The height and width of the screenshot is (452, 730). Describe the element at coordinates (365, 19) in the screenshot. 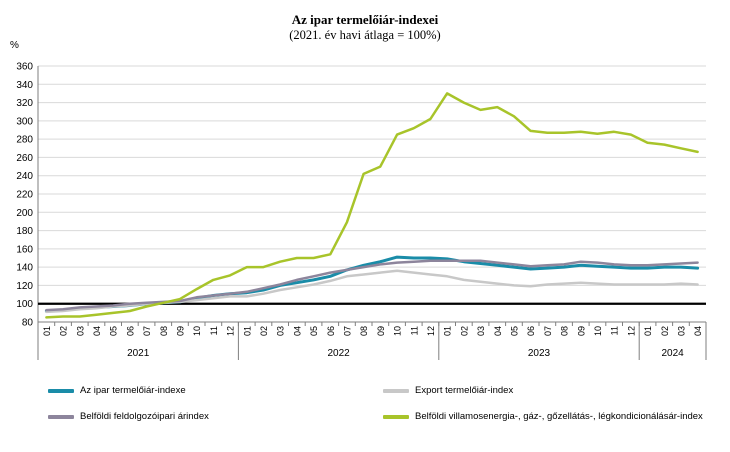

I see `chart-title: Az ipar termelőiár-indexei` at that location.